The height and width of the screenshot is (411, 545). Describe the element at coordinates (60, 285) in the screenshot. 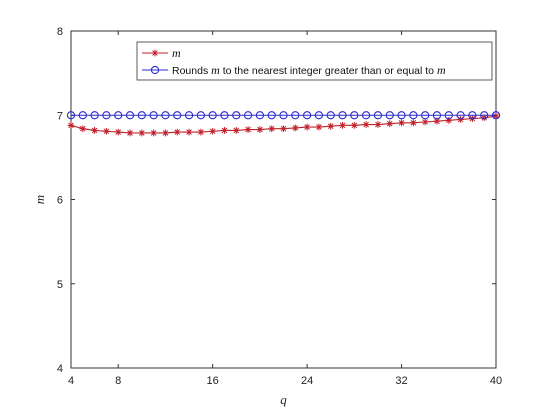

I see `y-tick-label: 5` at that location.